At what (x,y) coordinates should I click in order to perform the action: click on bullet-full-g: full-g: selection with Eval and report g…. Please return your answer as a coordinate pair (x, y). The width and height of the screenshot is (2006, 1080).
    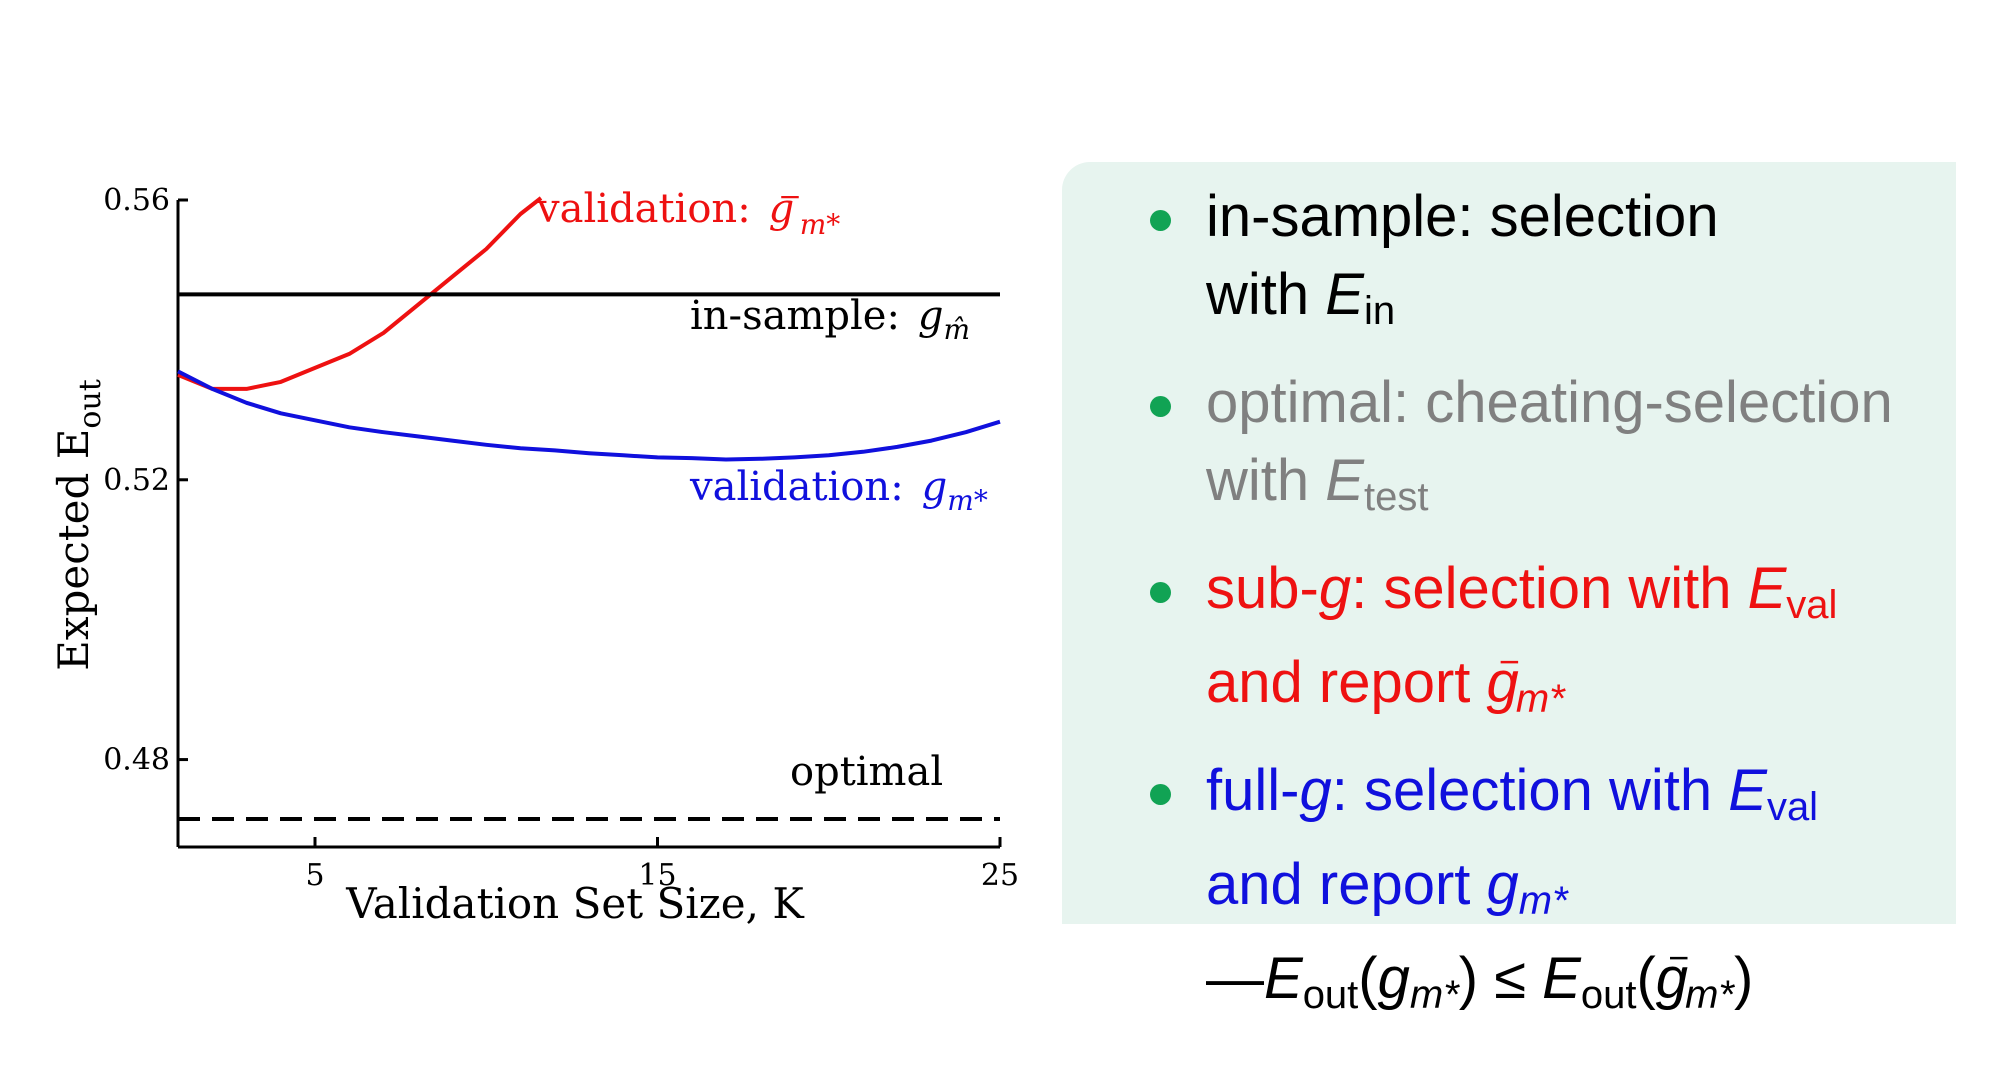
    Looking at the image, I should click on (1509, 893).